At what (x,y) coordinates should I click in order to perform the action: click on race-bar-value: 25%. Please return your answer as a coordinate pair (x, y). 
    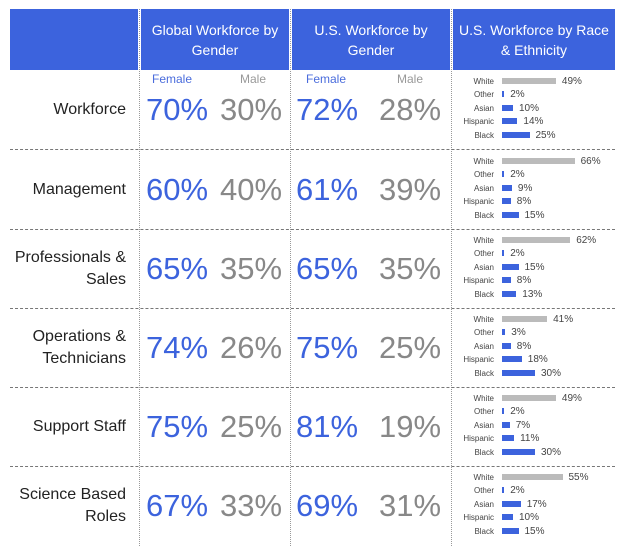
    Looking at the image, I should click on (545, 135).